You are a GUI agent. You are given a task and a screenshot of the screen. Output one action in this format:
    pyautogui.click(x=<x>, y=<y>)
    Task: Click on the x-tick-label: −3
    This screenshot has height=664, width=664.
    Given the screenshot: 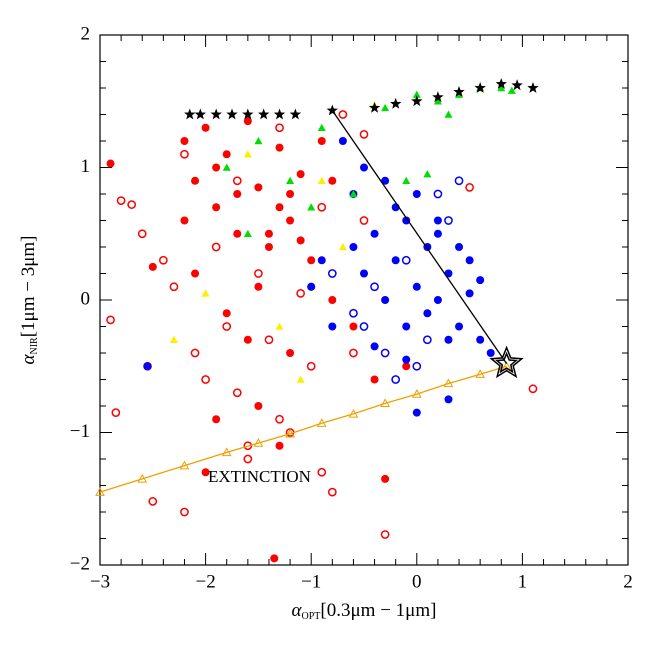 What is the action you would take?
    pyautogui.click(x=100, y=581)
    